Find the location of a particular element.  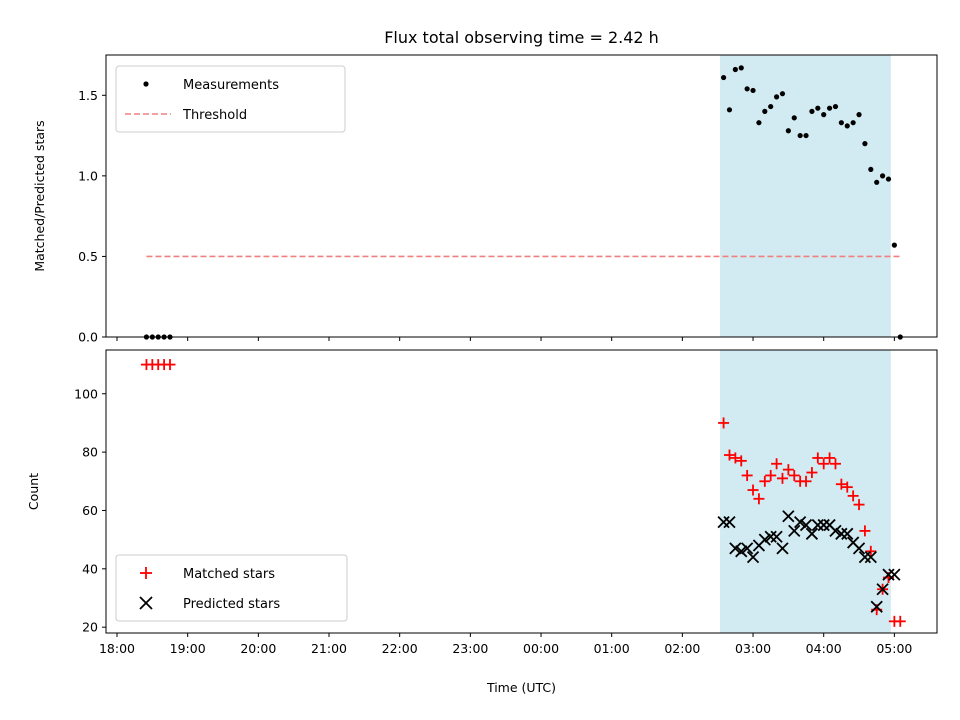

top-legend-box is located at coordinates (230, 99).